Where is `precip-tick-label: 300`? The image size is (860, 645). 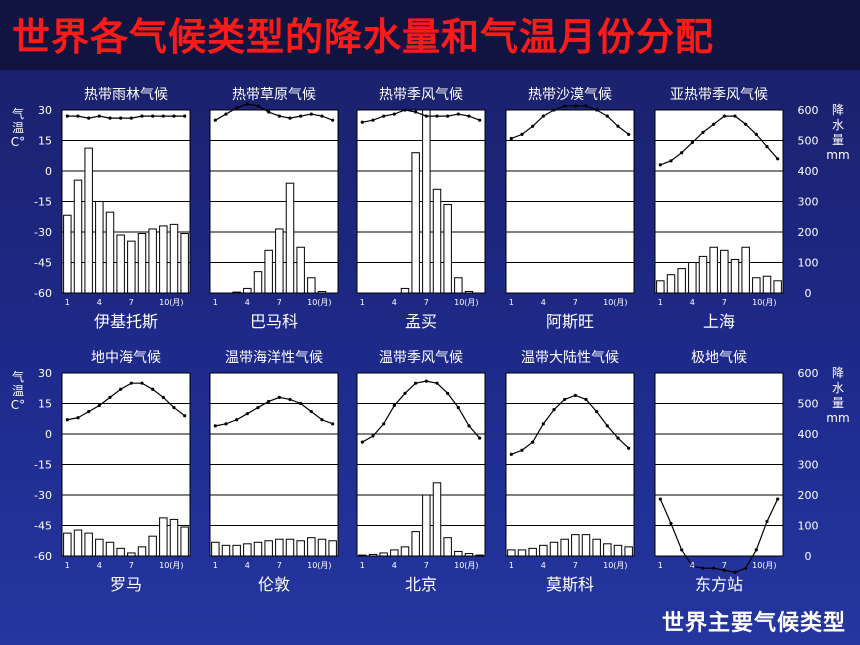
precip-tick-label: 300 is located at coordinates (808, 202).